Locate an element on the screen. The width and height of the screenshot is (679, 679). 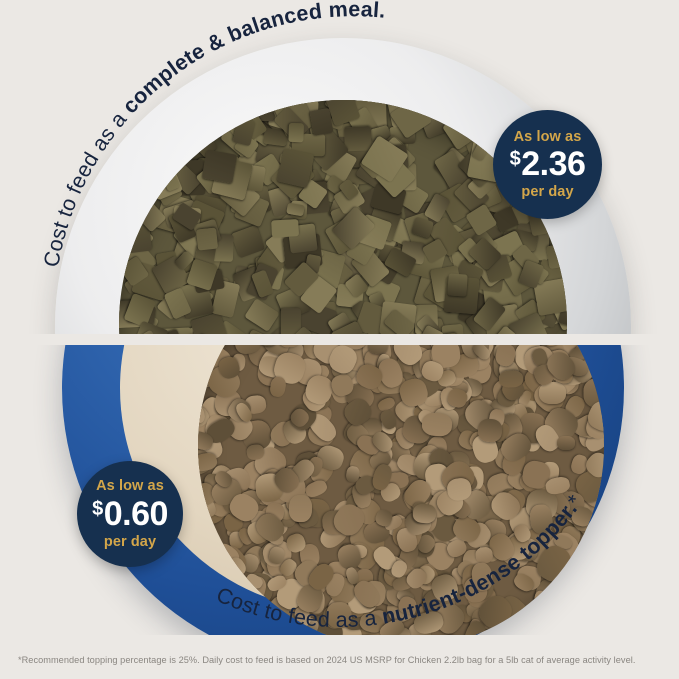
badge-price: $0.60 is located at coordinates (130, 514).